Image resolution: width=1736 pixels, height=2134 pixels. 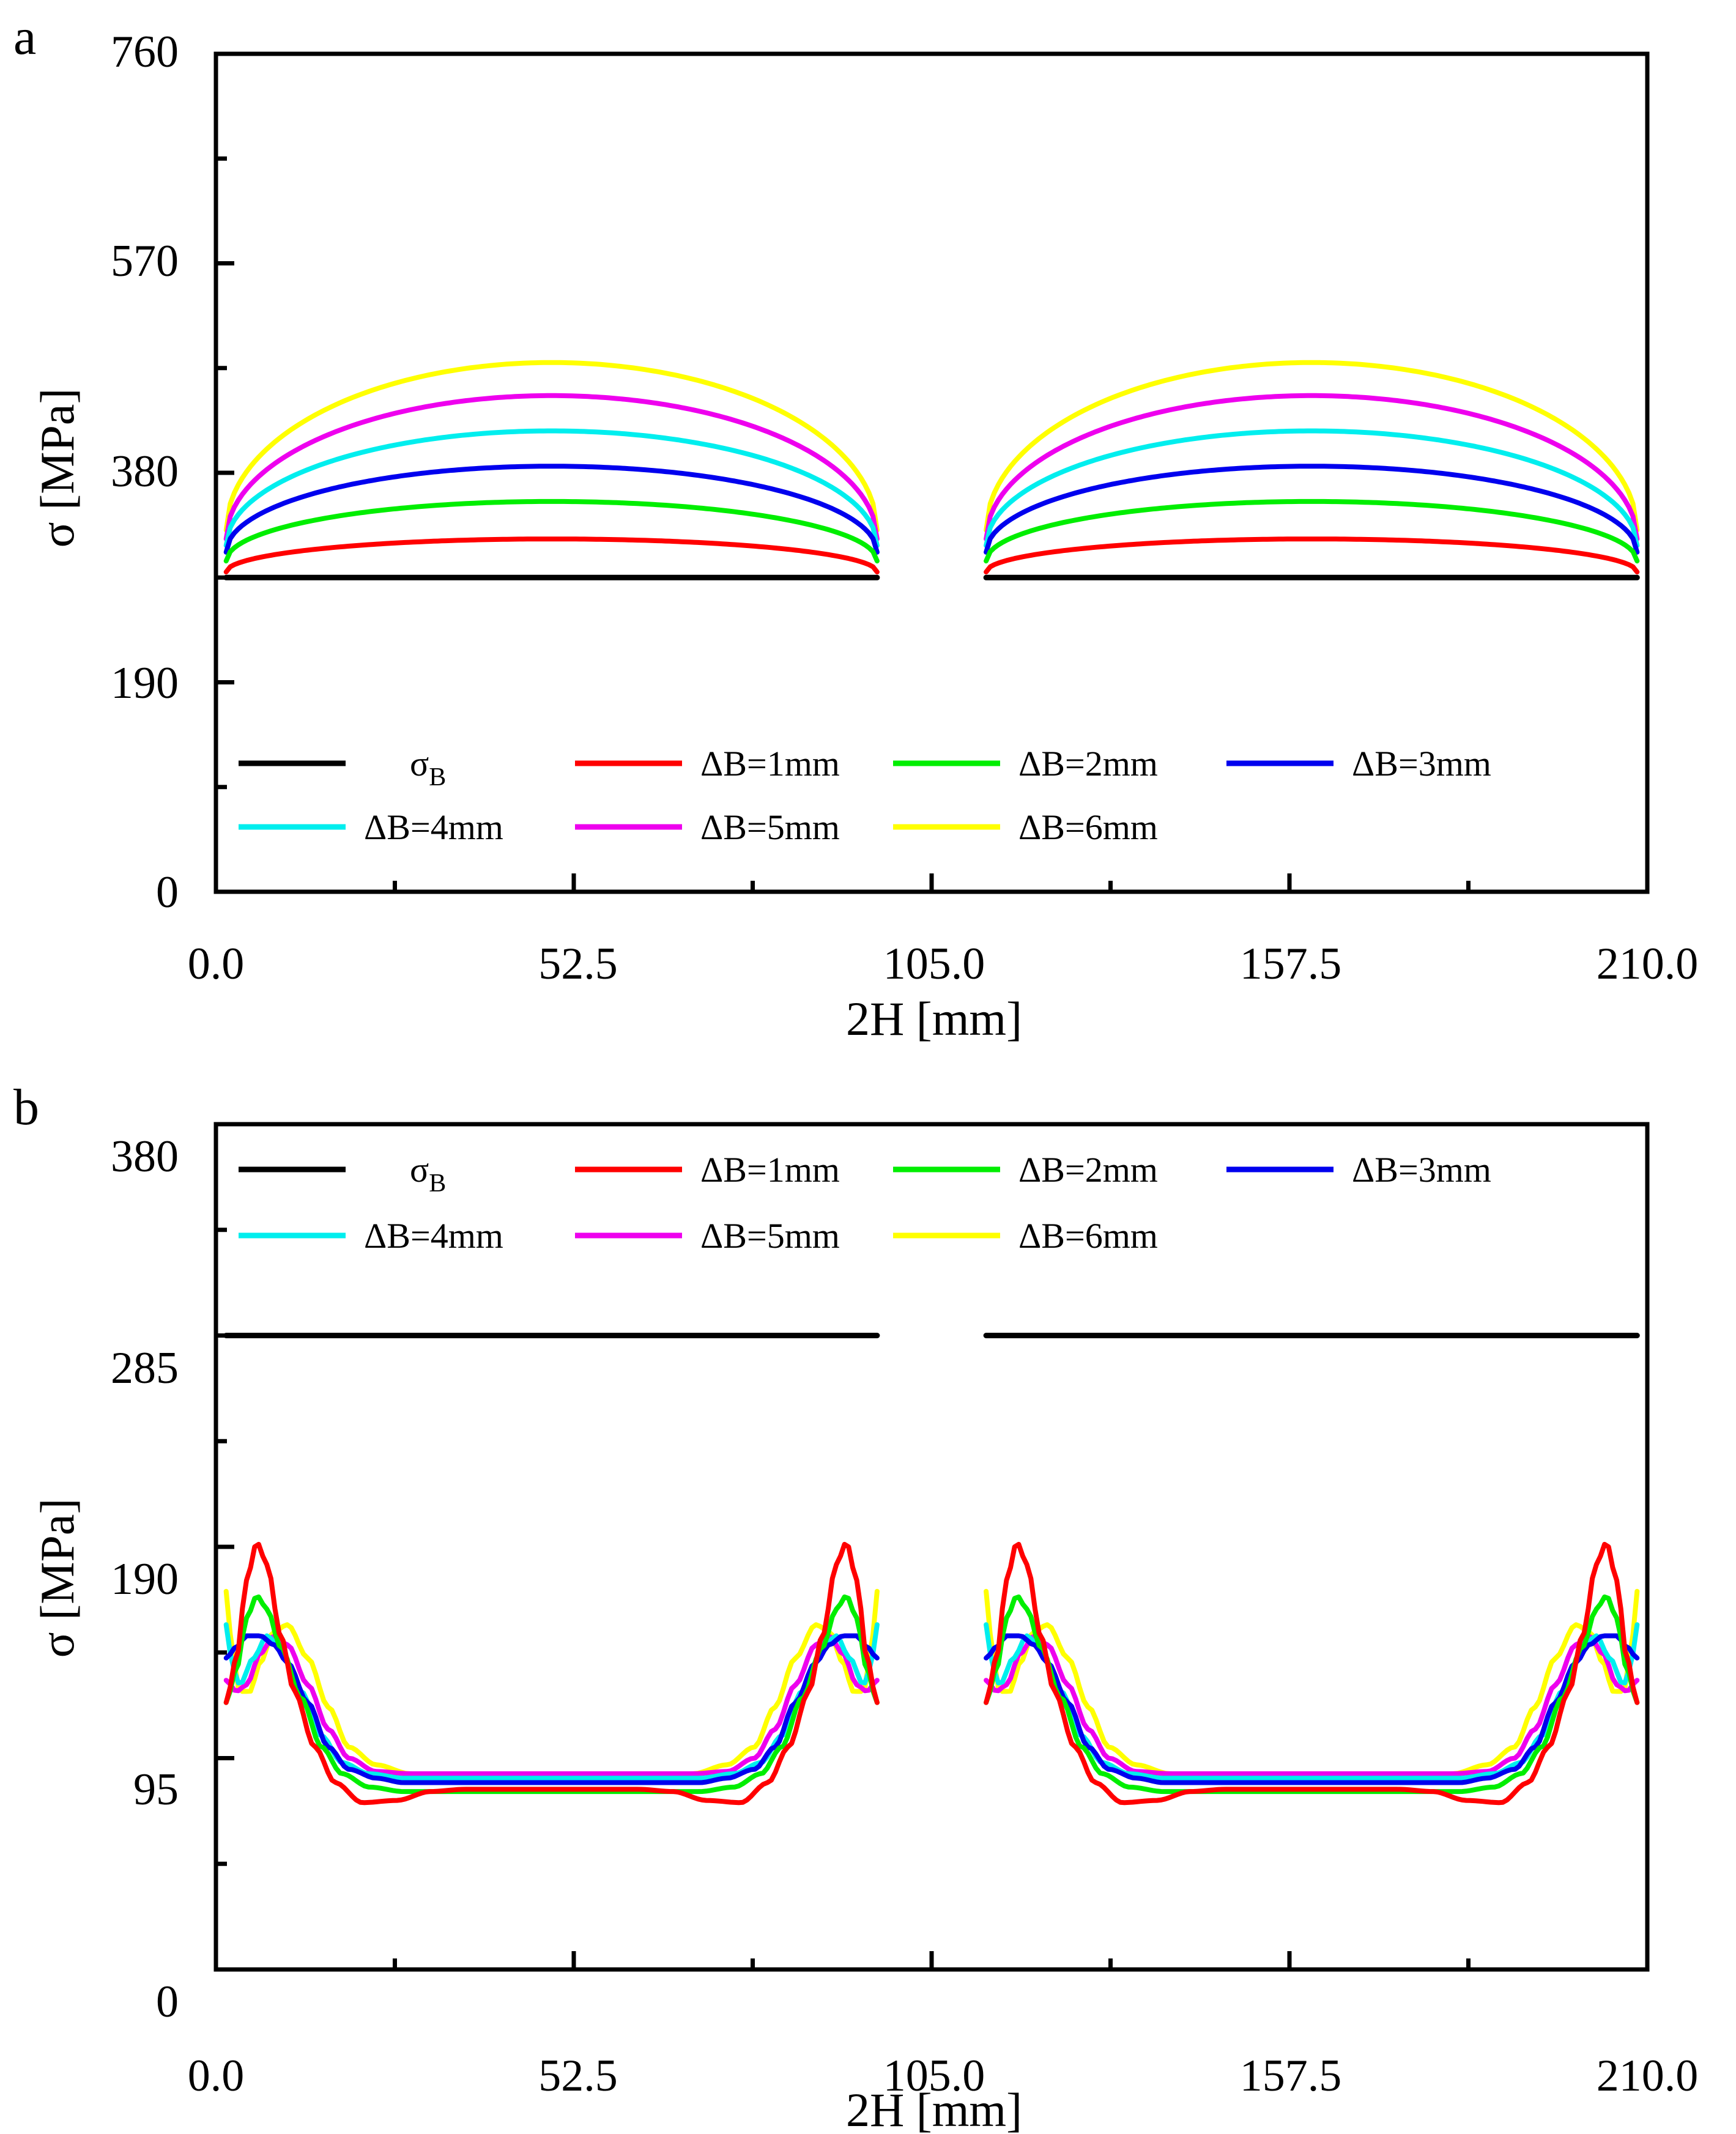 I want to click on panel-b-y-tick-label: 380, so click(x=145, y=1157).